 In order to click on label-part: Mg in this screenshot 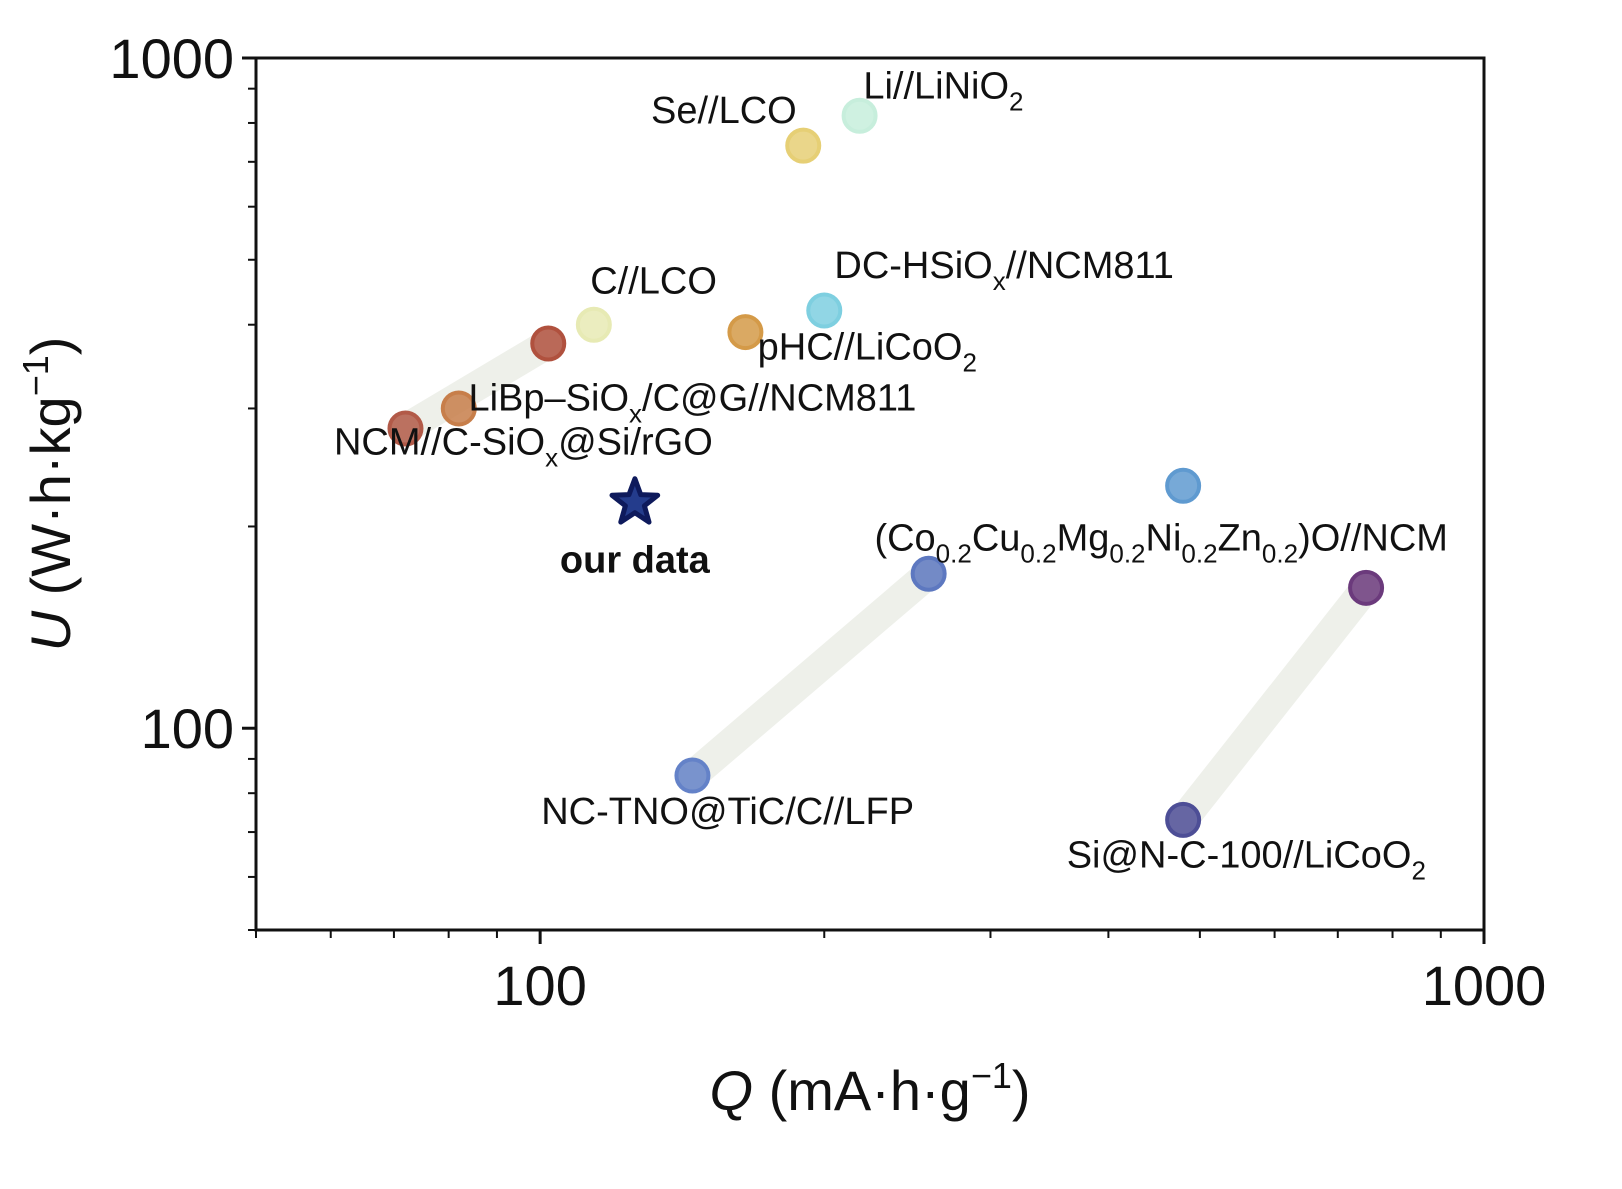, I will do `click(1083, 539)`.